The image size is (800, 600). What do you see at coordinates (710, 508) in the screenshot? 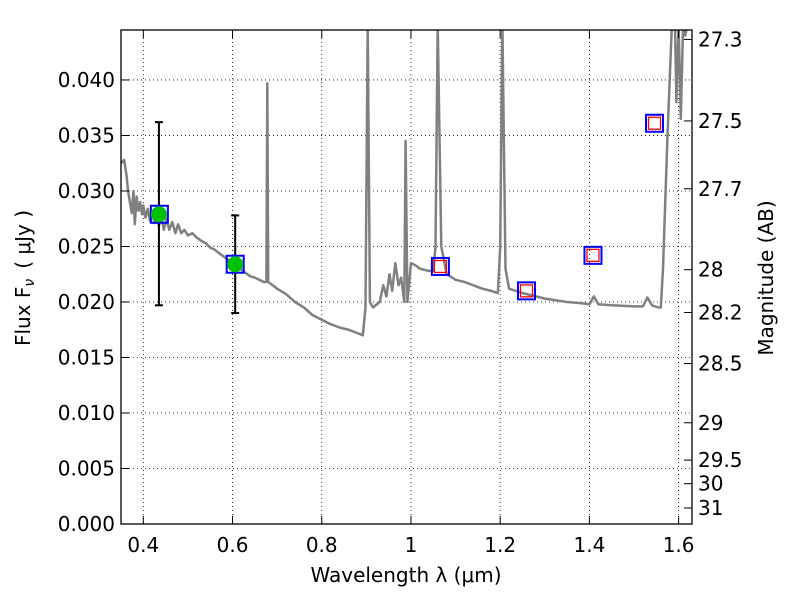
I see `mag-tick-label: 31` at bounding box center [710, 508].